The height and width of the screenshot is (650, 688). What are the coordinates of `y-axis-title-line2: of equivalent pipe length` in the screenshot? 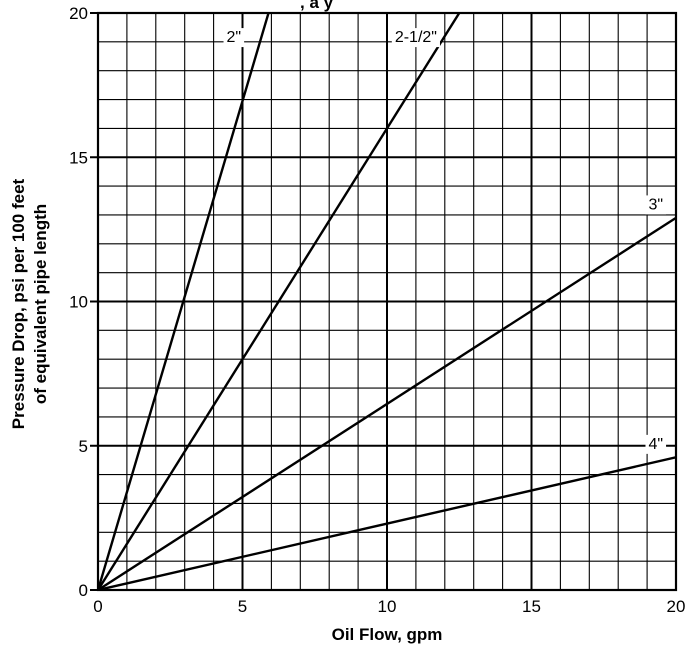 It's located at (40, 304).